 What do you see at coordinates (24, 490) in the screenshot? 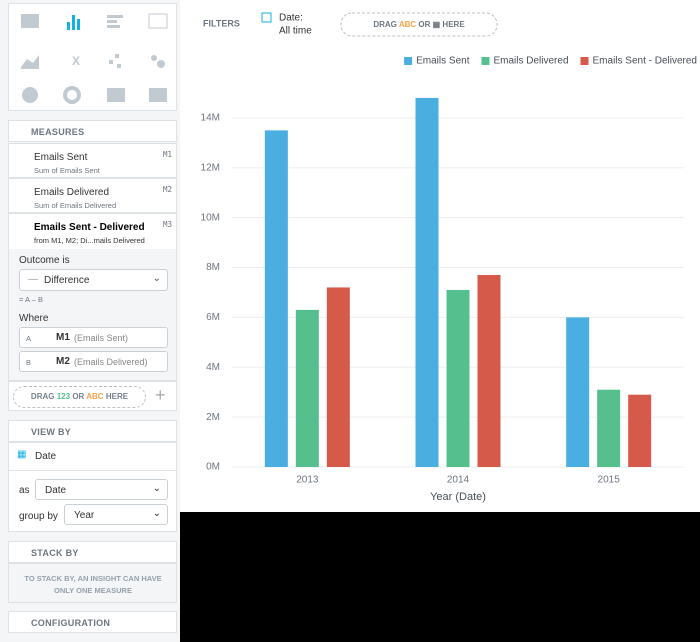
I see `label: as` at bounding box center [24, 490].